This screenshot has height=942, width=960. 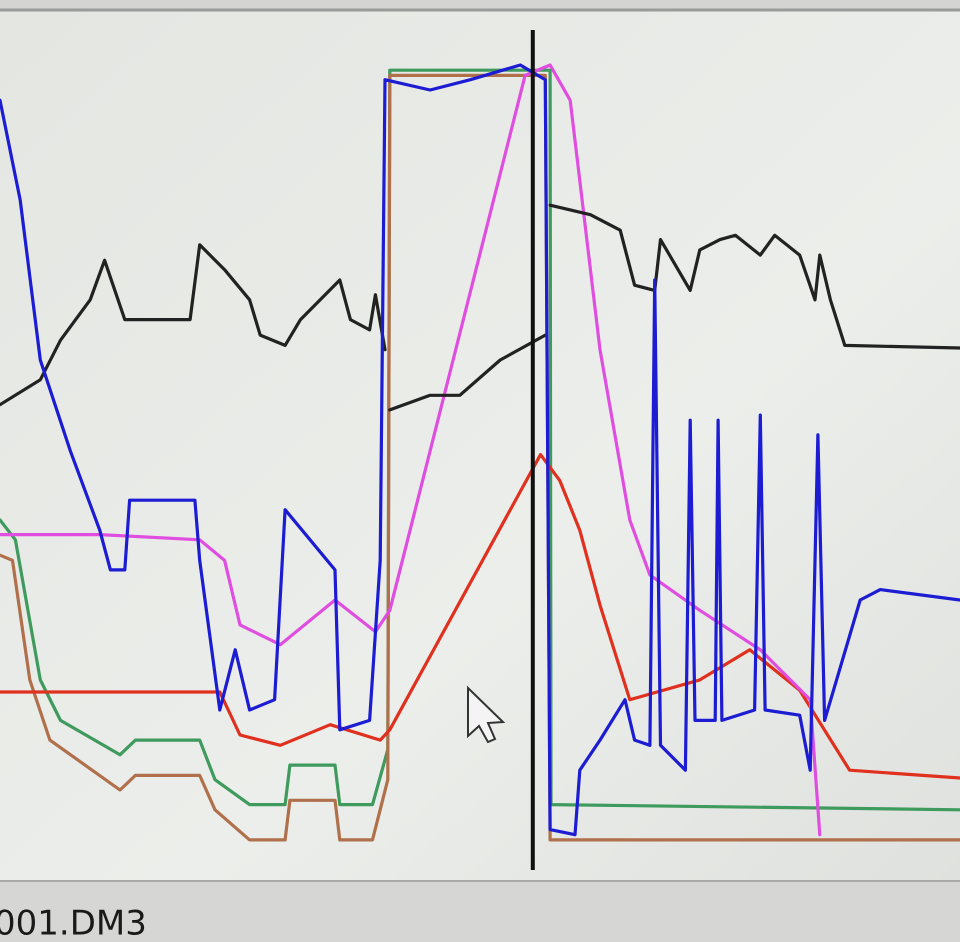 I want to click on status-bar, so click(x=480, y=911).